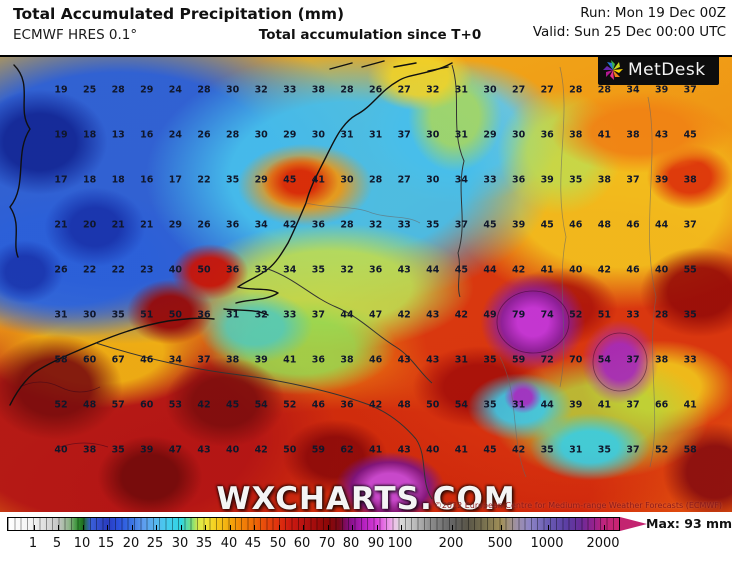  I want to click on grid-value: 19, so click(61, 90).